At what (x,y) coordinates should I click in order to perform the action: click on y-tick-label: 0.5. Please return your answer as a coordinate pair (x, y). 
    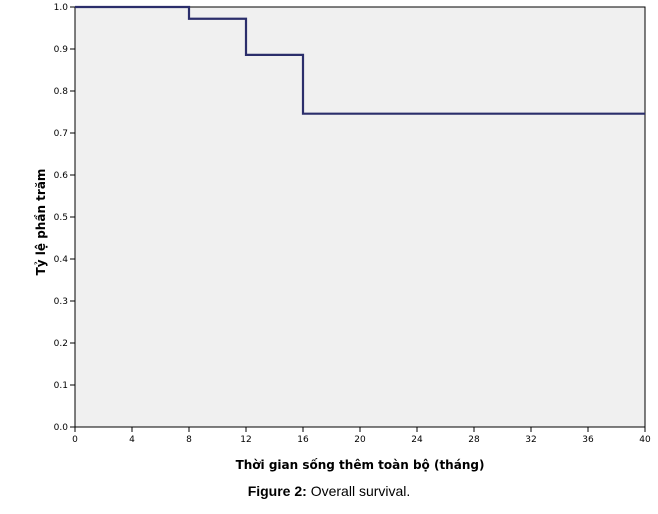
    Looking at the image, I should click on (61, 218).